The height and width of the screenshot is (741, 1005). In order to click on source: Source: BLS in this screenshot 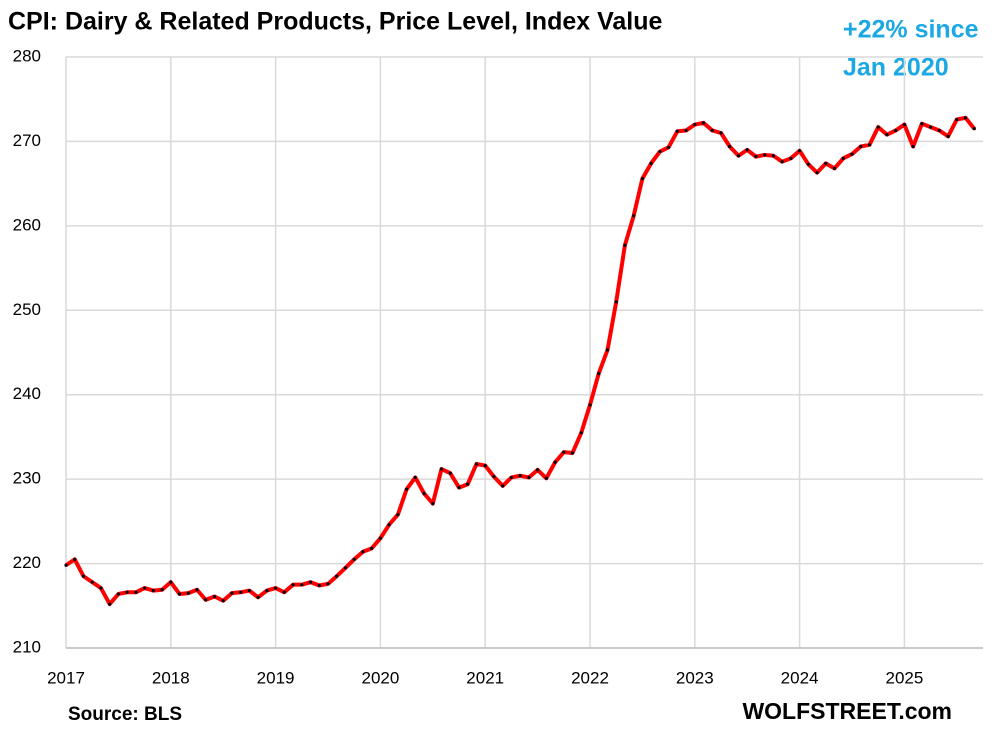, I will do `click(125, 714)`.